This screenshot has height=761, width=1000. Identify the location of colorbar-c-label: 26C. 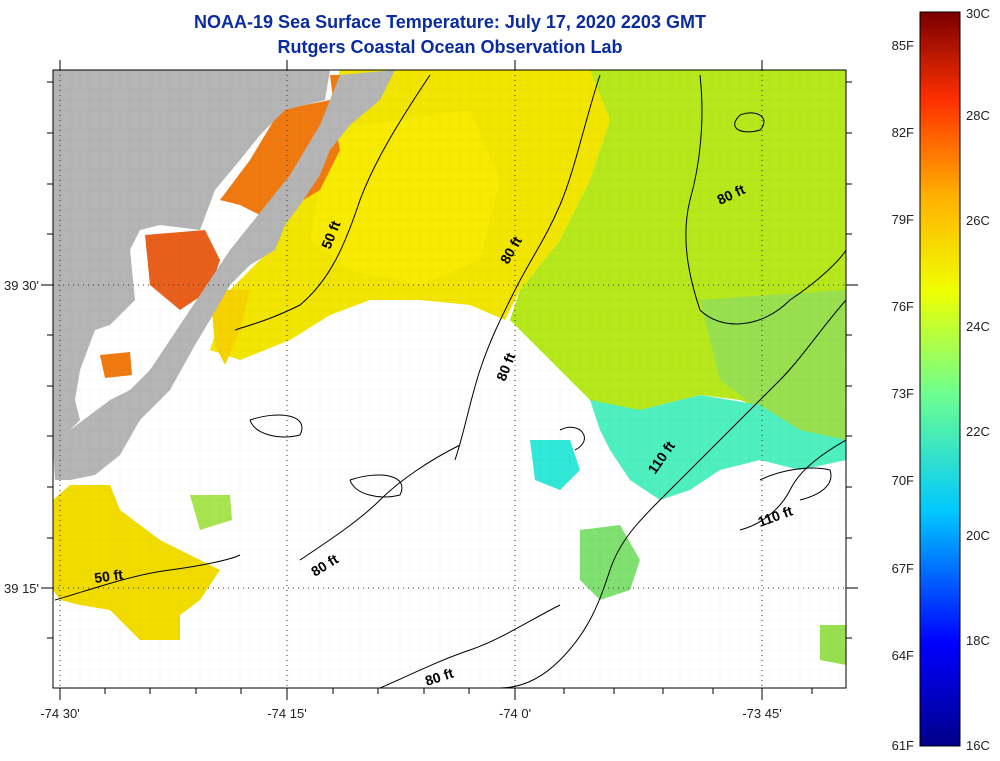
(978, 220).